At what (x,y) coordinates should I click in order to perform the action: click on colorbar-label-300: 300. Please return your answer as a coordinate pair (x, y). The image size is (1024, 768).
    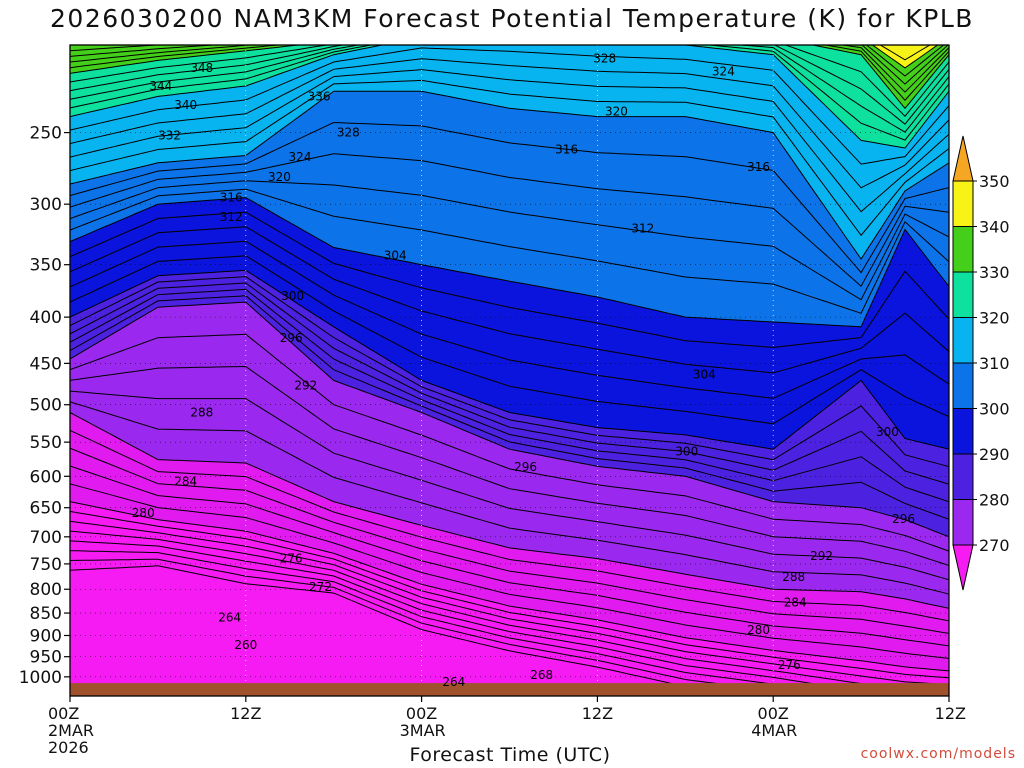
    Looking at the image, I should click on (994, 409).